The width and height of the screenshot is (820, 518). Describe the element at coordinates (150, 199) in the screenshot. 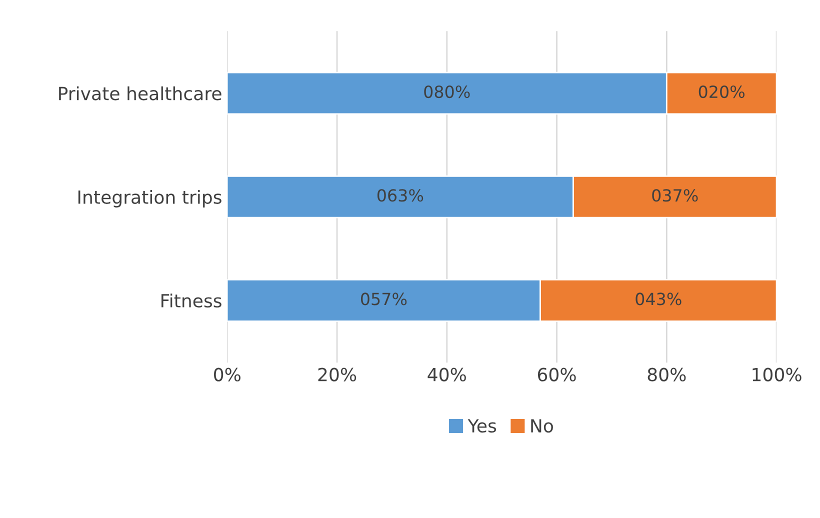

I see `y-tick-label: Integration trips` at that location.